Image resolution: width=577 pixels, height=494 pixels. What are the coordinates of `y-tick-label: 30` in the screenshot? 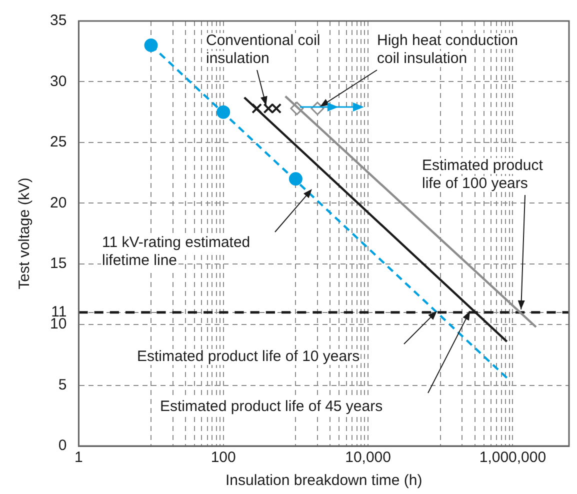 It's located at (58, 81).